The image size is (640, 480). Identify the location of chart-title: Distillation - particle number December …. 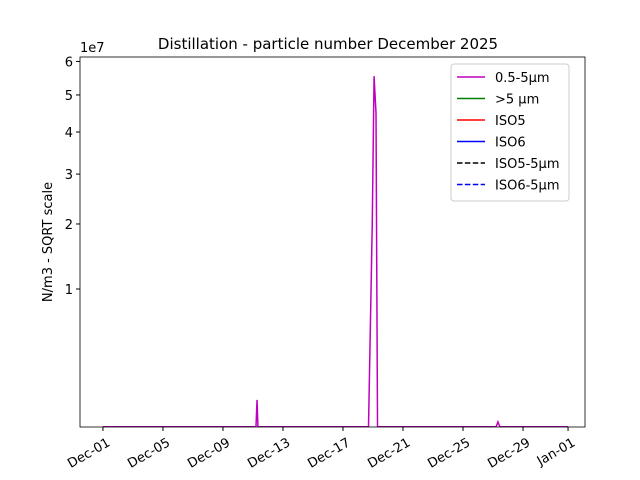
(328, 44).